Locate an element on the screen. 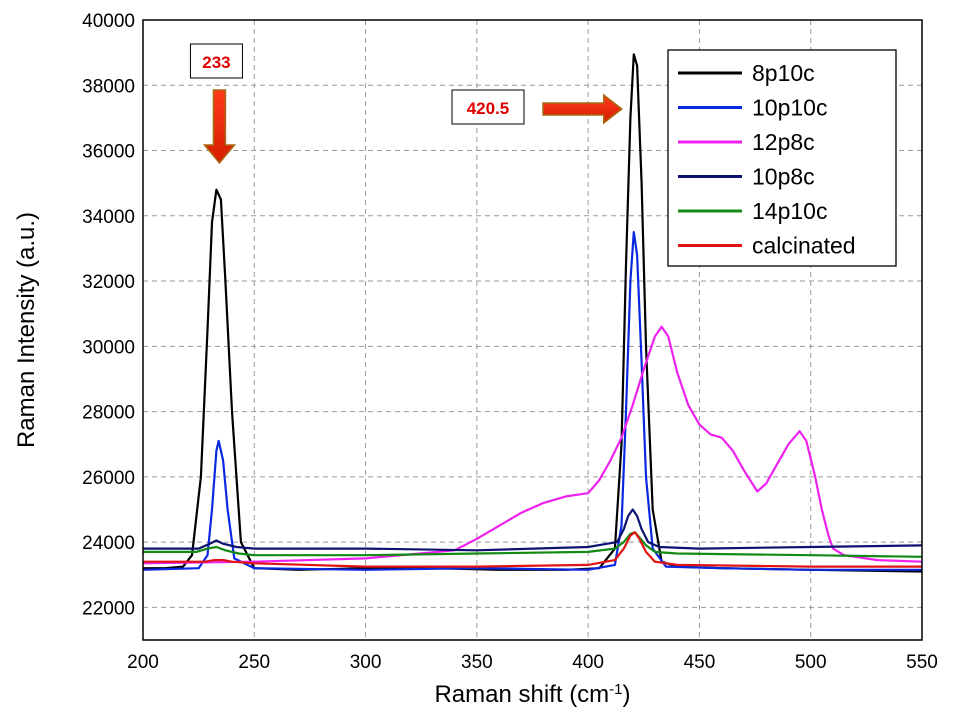 This screenshot has width=960, height=720. x-tick-label: 550 is located at coordinates (922, 662).